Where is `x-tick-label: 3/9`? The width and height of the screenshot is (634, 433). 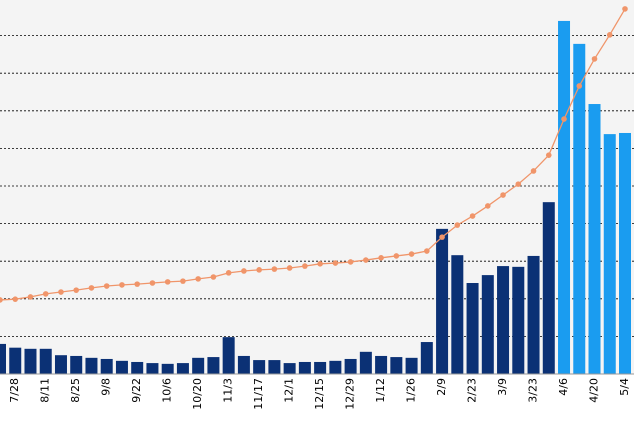
x-tick-label: 3/9 is located at coordinates (502, 387).